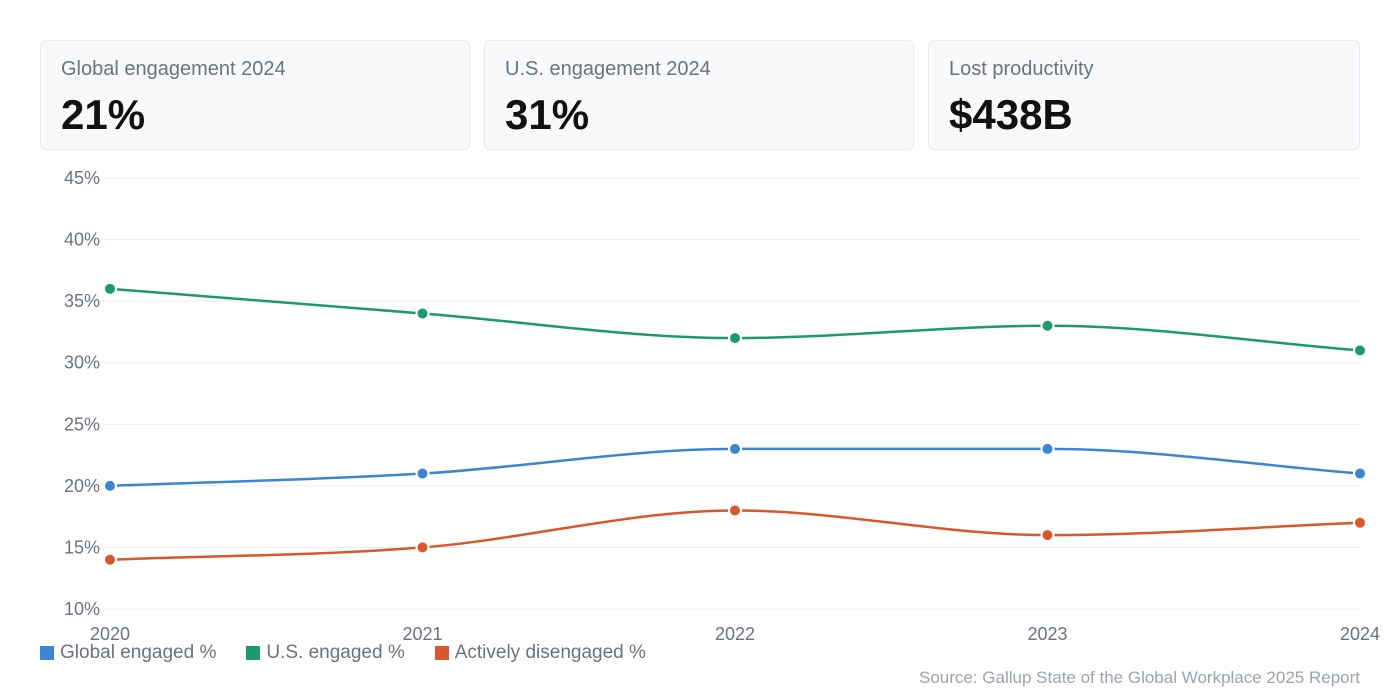 This screenshot has height=700, width=1400. What do you see at coordinates (608, 69) in the screenshot?
I see `kpi-label: U.S. engagement 2024` at bounding box center [608, 69].